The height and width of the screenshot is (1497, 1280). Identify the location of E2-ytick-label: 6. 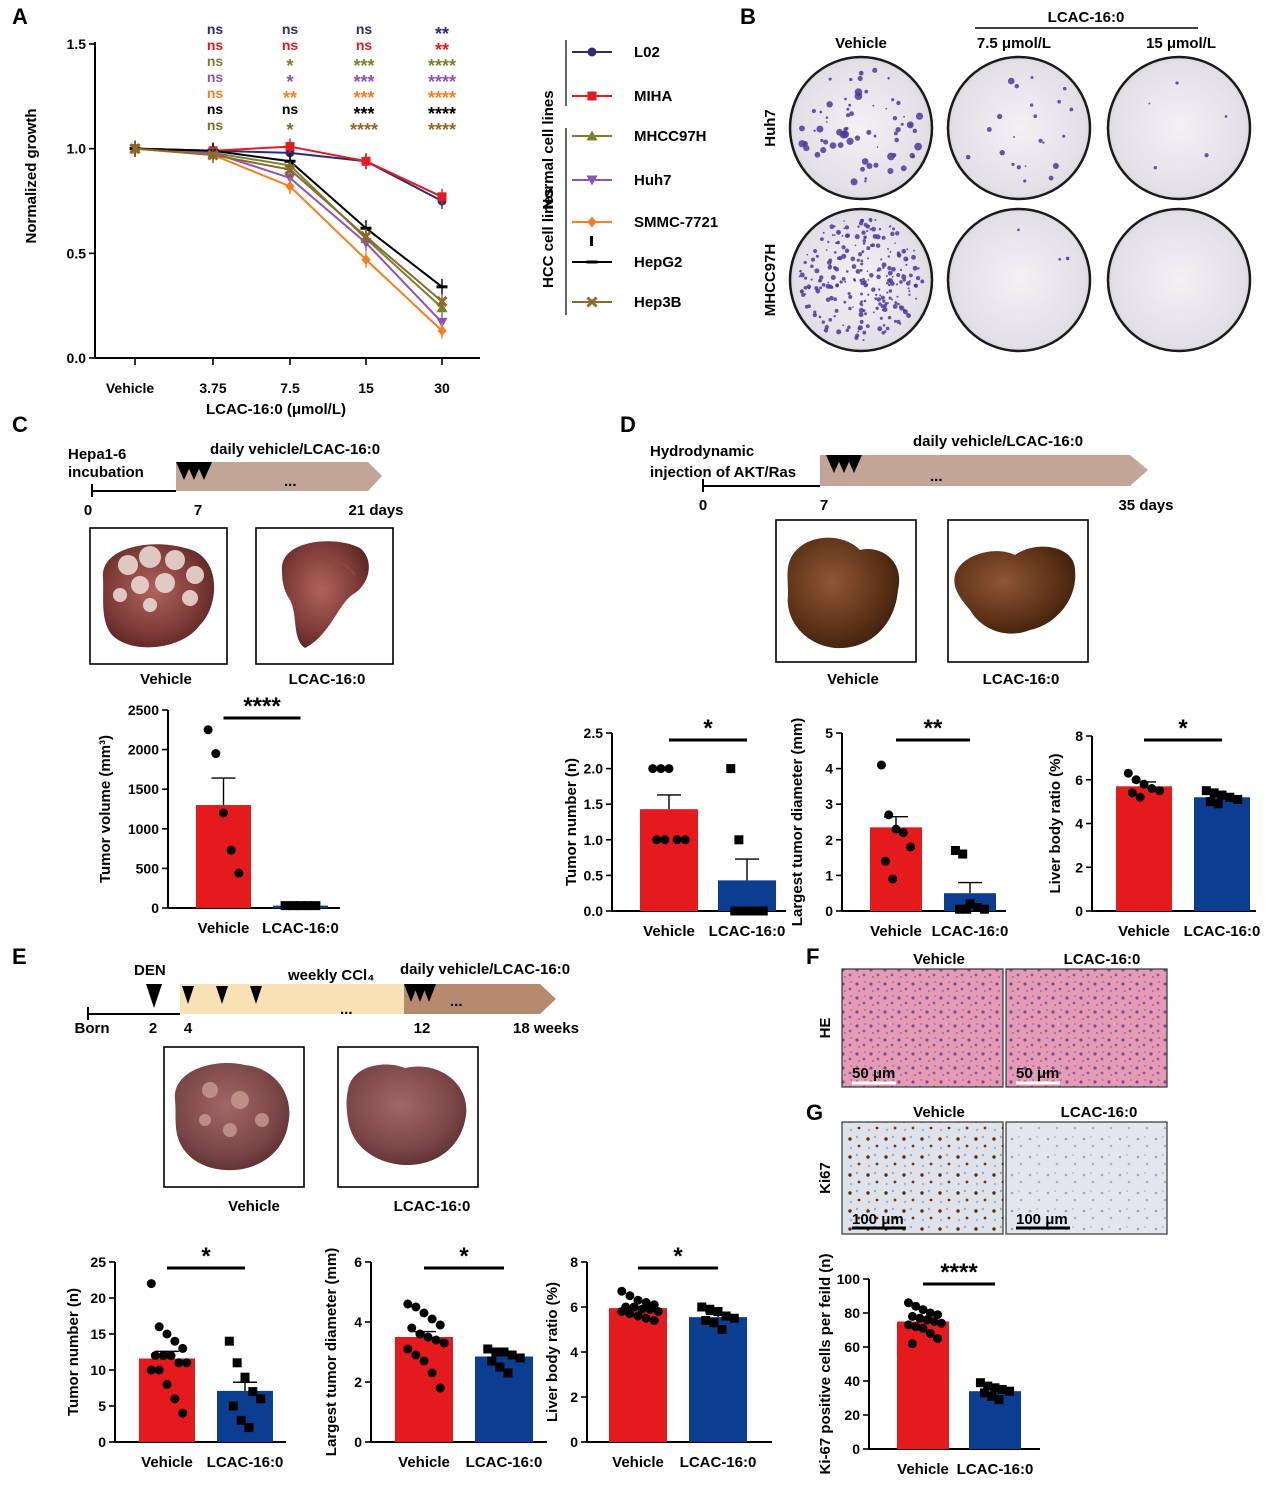
(358, 1262).